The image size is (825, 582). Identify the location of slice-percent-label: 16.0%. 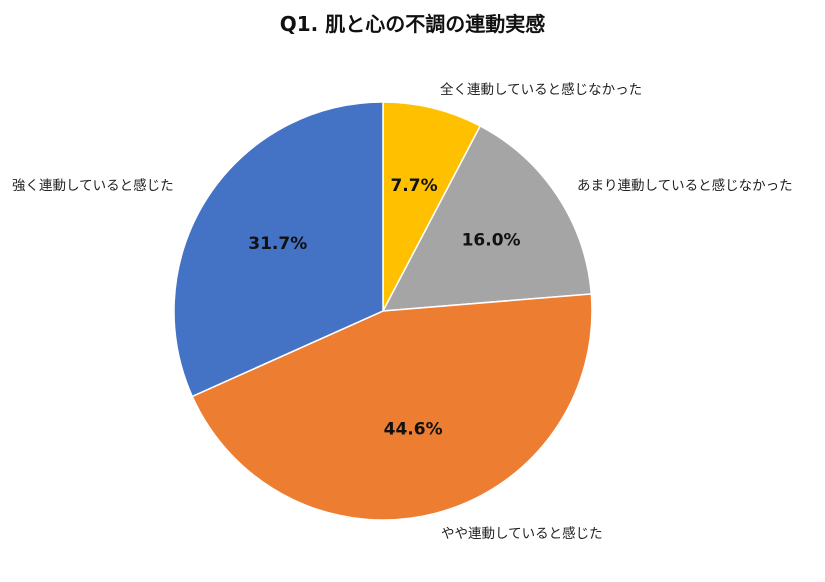
(491, 241).